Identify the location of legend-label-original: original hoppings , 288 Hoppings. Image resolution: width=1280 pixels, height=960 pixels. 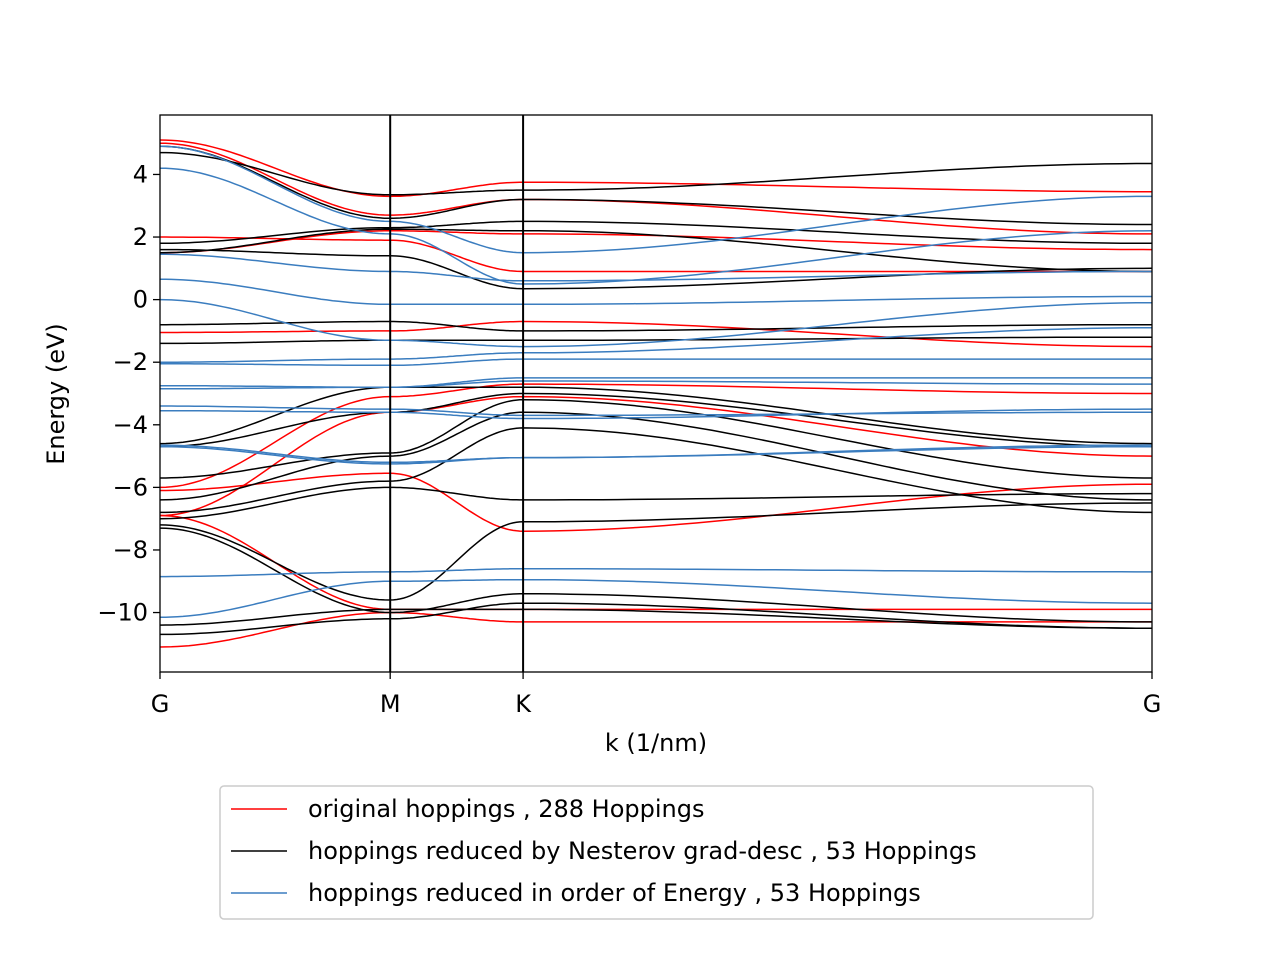
(506, 809).